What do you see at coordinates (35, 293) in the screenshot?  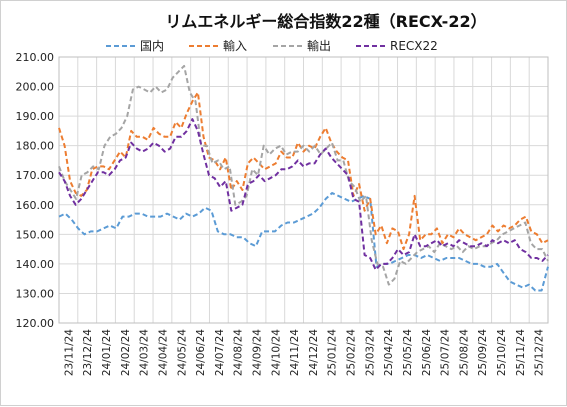 I see `y-tick-label: 130.00` at bounding box center [35, 293].